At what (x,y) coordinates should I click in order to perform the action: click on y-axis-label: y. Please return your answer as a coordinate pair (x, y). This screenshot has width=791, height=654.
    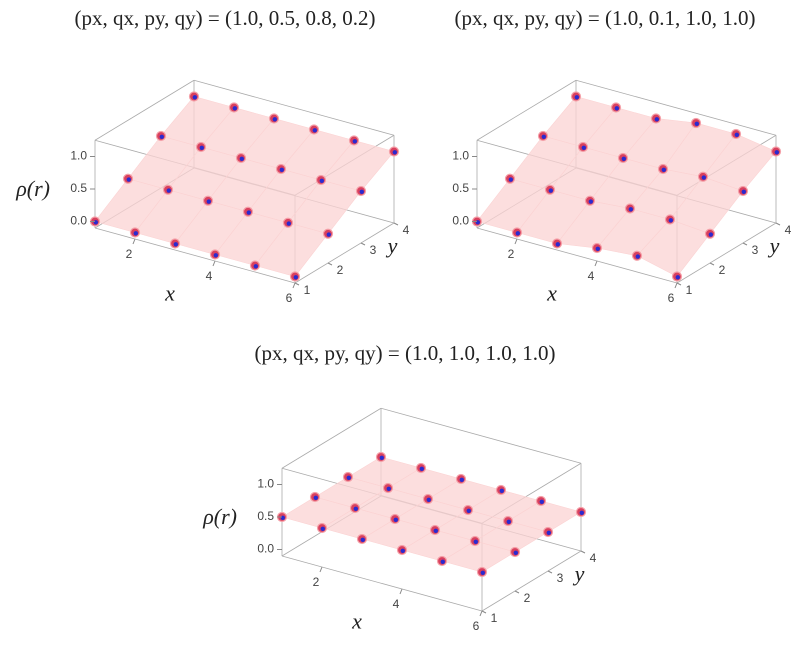
    Looking at the image, I should click on (392, 245).